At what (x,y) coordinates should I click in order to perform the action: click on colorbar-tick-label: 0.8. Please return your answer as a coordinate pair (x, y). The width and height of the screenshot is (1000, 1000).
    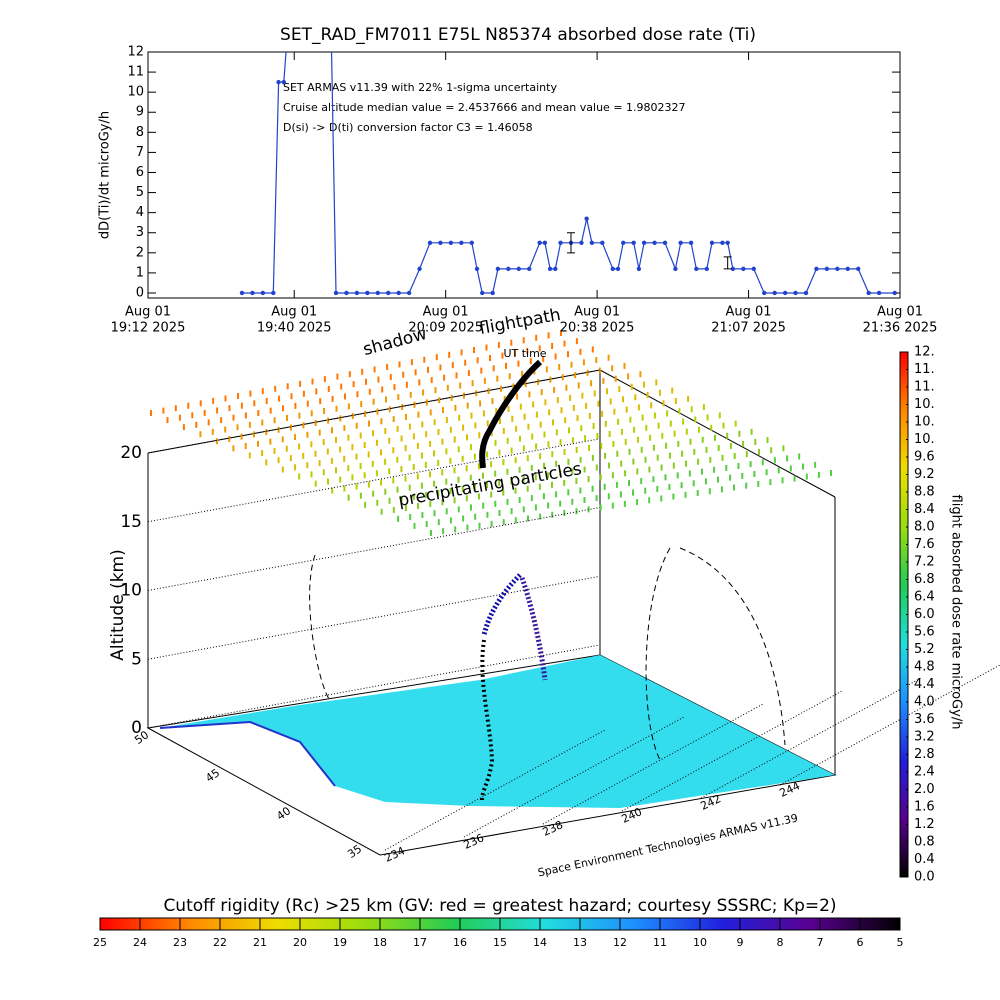
    Looking at the image, I should click on (924, 842).